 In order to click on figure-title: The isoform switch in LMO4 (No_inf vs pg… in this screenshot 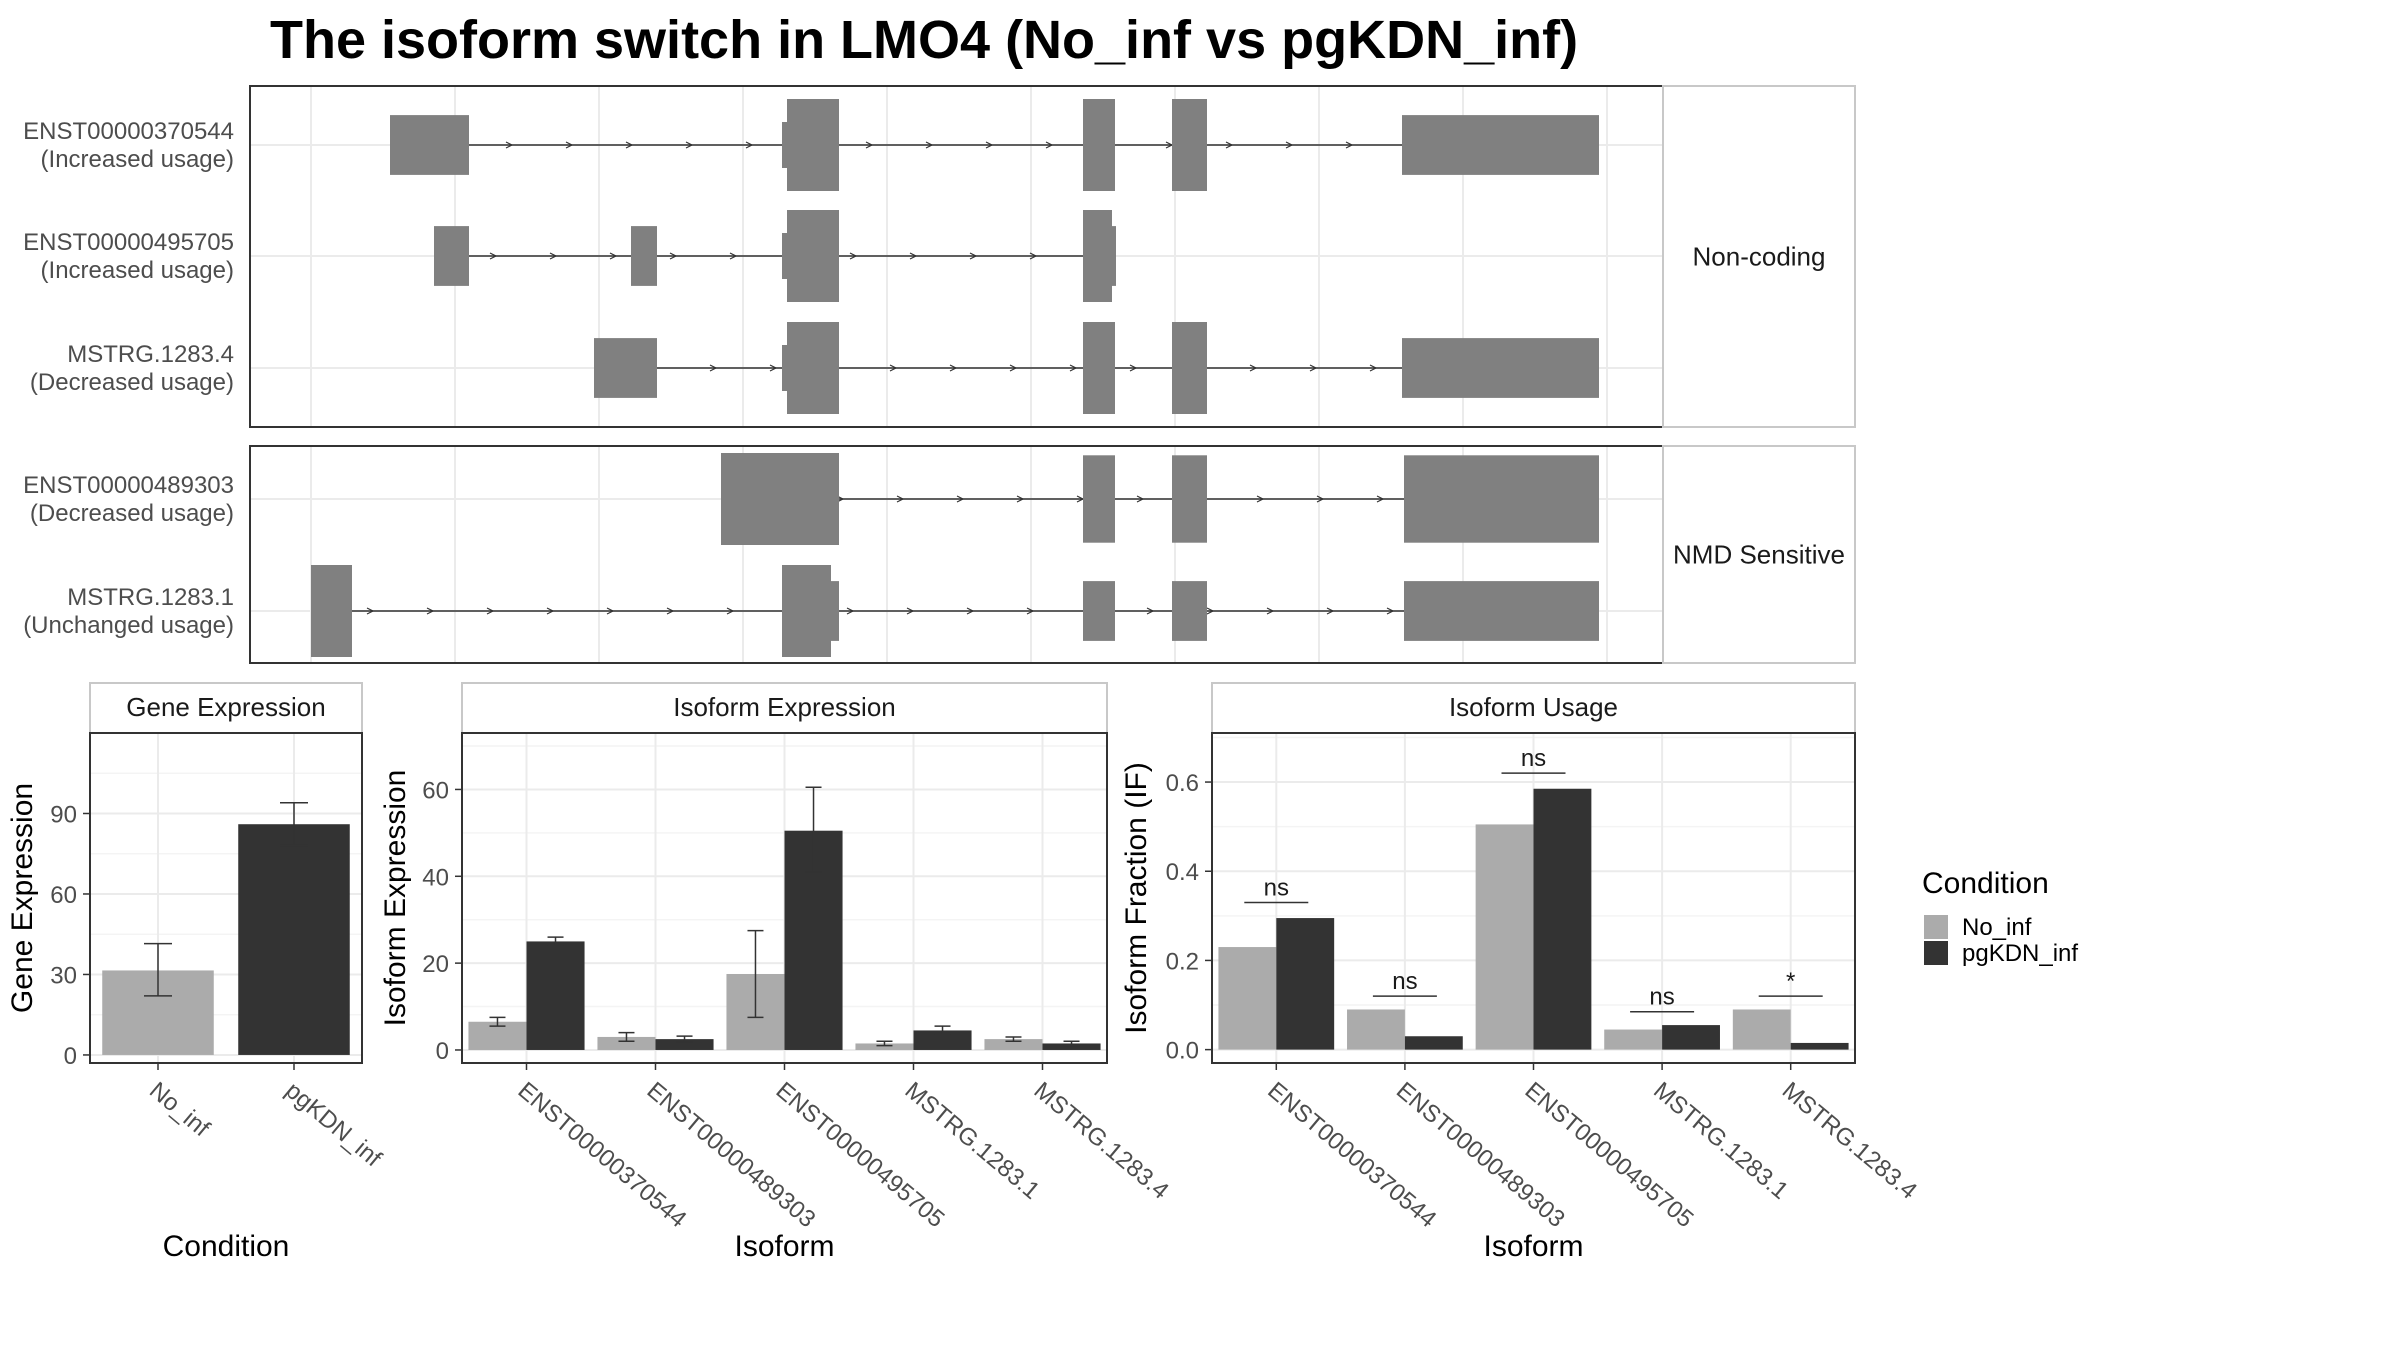, I will do `click(924, 40)`.